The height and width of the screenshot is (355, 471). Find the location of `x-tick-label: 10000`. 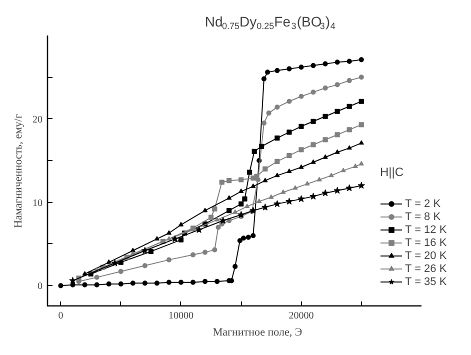

x-tick-label: 10000 is located at coordinates (181, 316).